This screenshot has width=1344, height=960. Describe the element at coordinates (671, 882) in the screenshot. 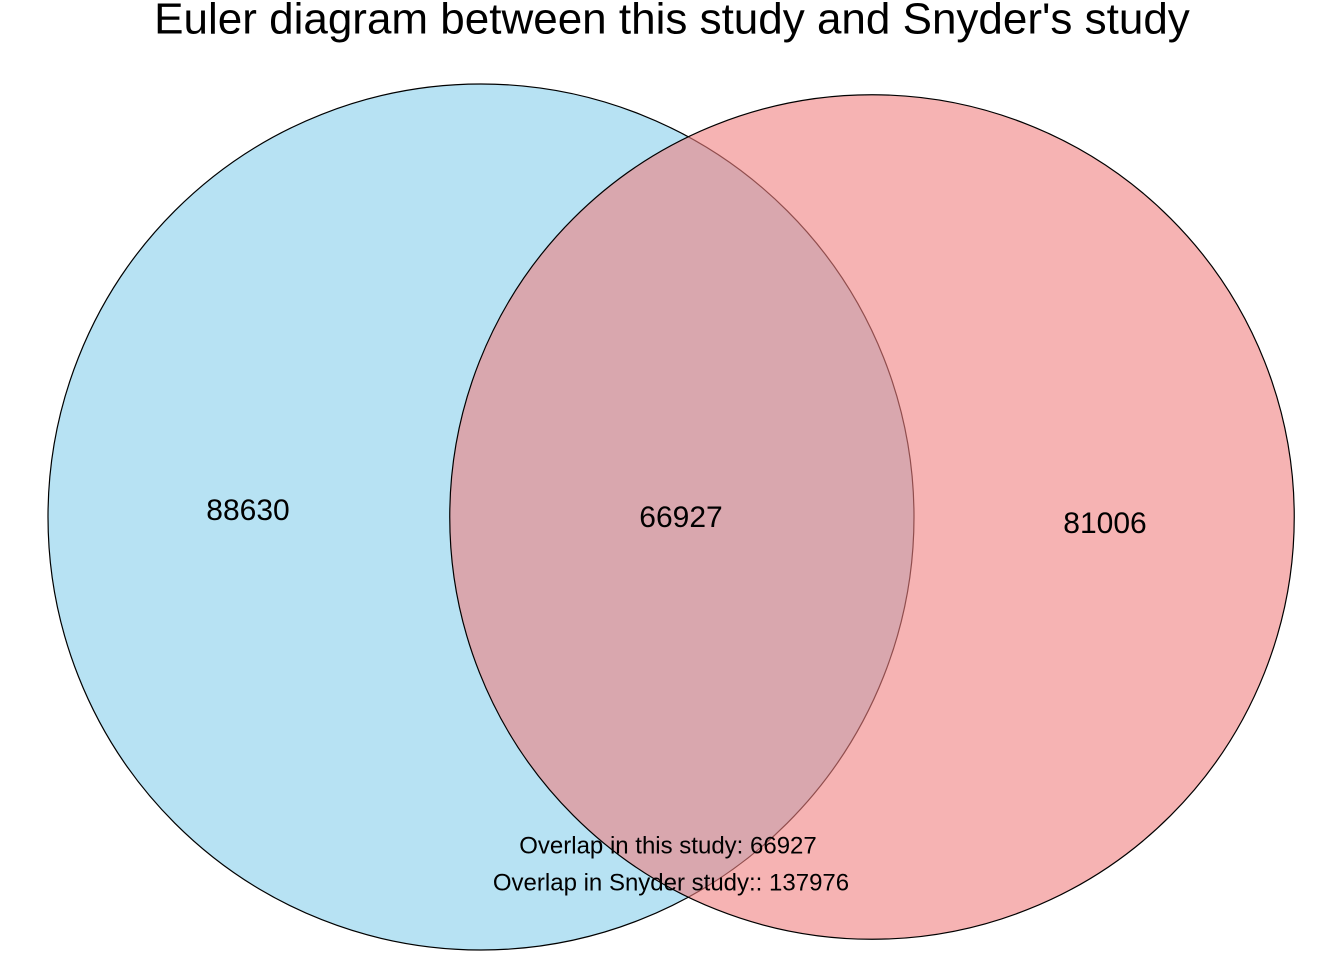

I see `annotation: Overlap in Snyder study:: 137976` at that location.